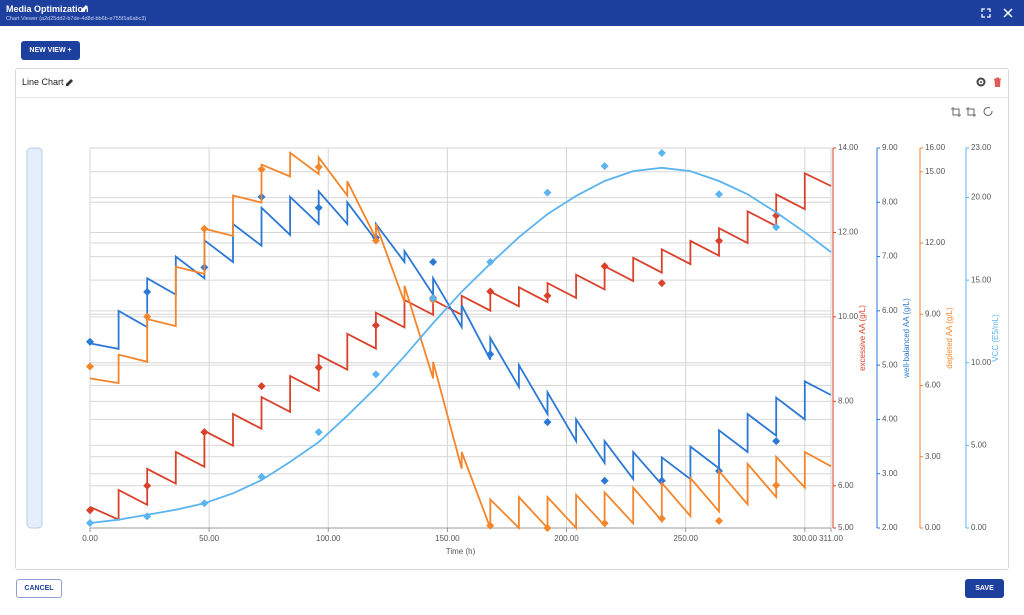  I want to click on save-button: SAVE, so click(984, 588).